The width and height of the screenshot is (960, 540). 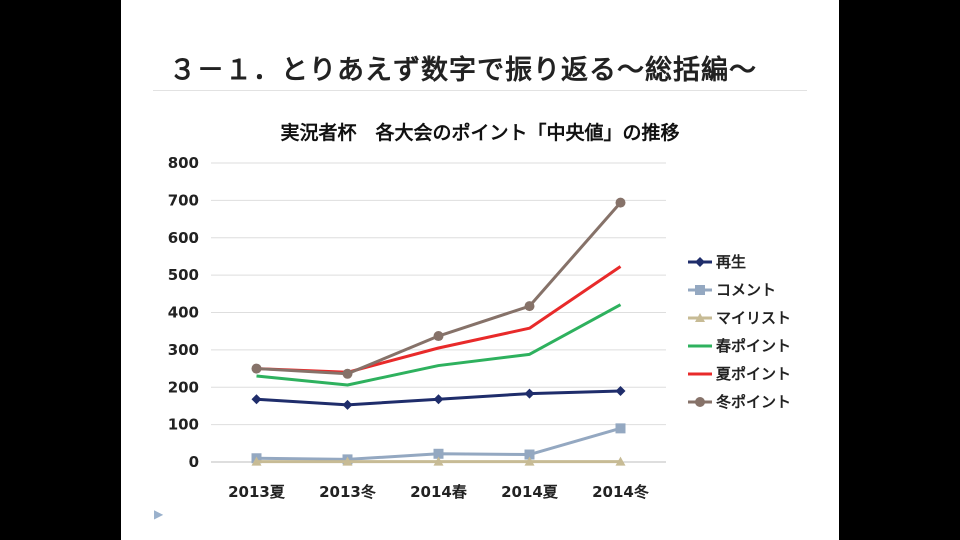 What do you see at coordinates (257, 492) in the screenshot?
I see `x-tick-label: 2013夏` at bounding box center [257, 492].